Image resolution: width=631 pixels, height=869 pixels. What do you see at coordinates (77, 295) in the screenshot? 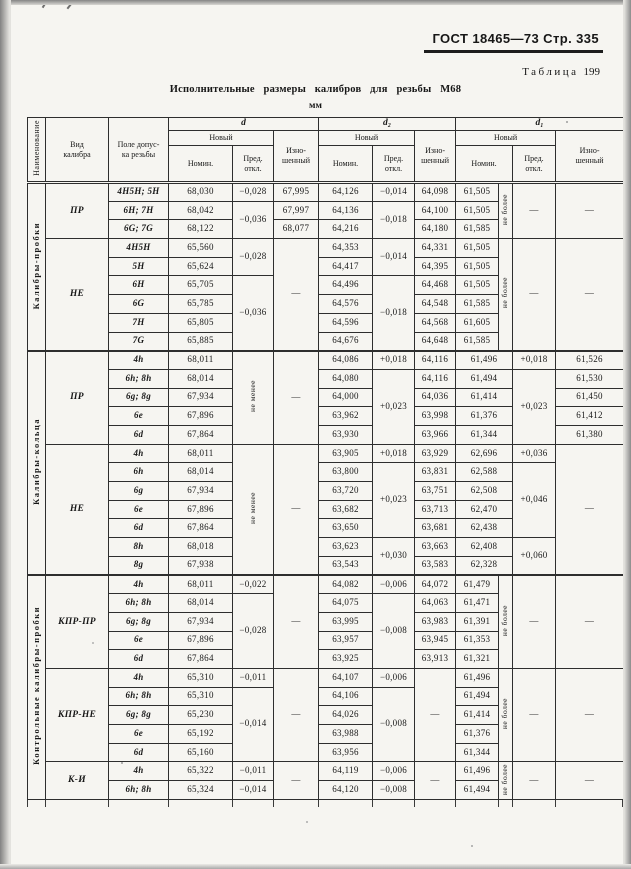
I see `gauge-type-label: НЕ` at bounding box center [77, 295].